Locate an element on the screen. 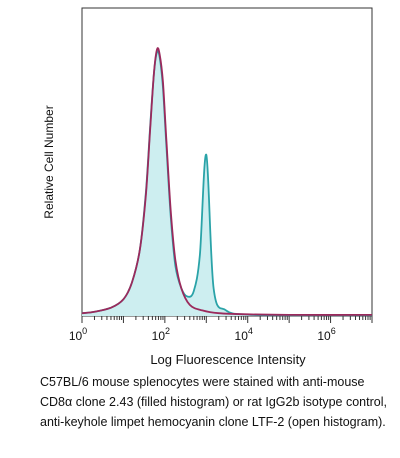  x-tick-label: 10² is located at coordinates (161, 334).